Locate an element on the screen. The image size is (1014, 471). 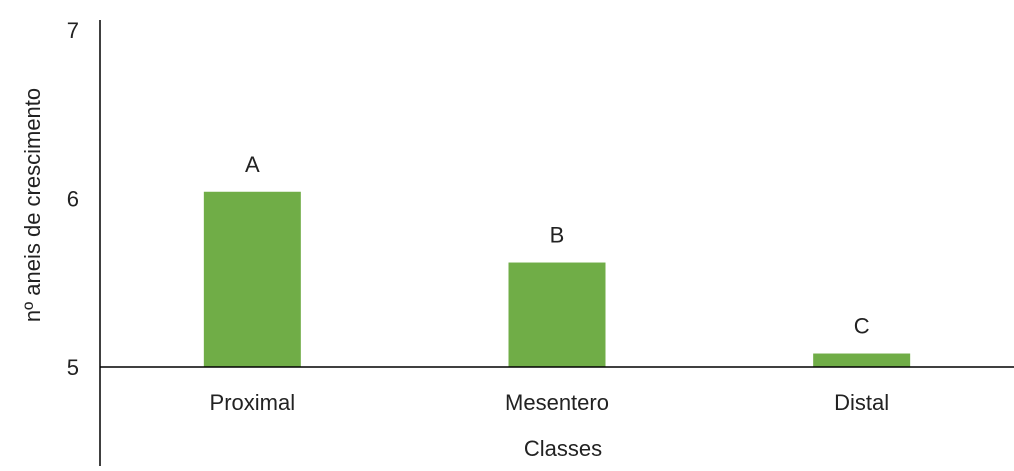
bar-proximal is located at coordinates (252, 279).